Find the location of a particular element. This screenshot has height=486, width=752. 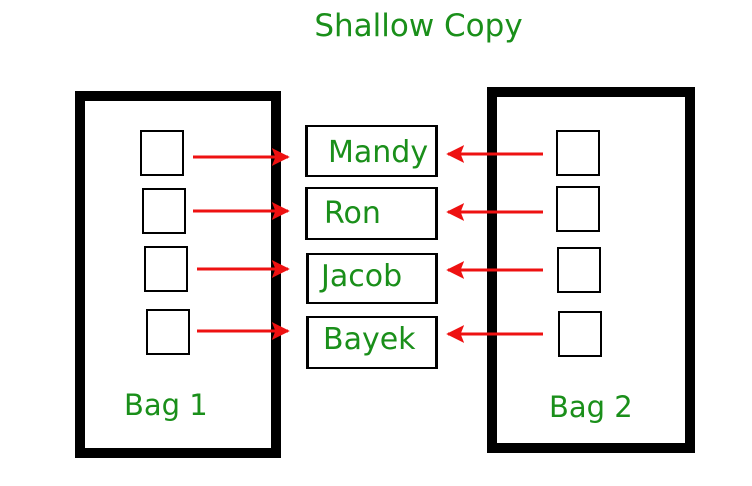

diagram-title: Shallow Copy is located at coordinates (418, 26).